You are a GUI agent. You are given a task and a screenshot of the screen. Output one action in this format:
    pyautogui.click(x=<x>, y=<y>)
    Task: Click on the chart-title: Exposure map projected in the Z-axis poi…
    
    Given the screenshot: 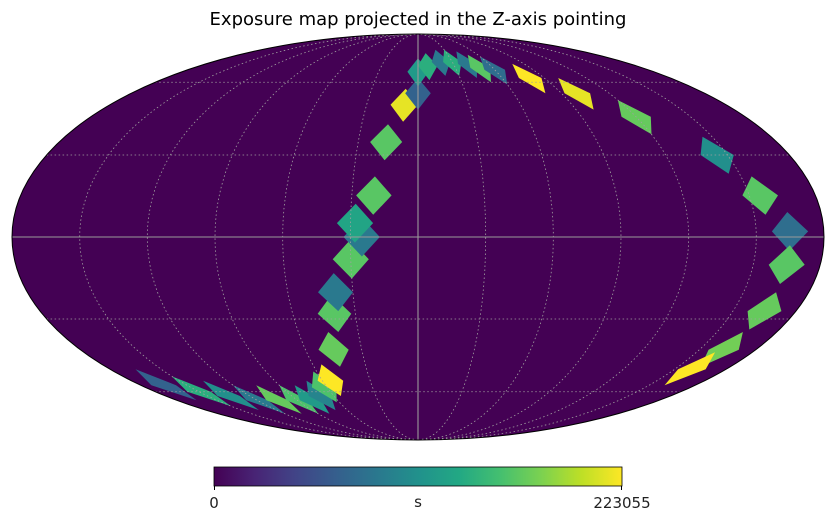 What is the action you would take?
    pyautogui.click(x=418, y=19)
    